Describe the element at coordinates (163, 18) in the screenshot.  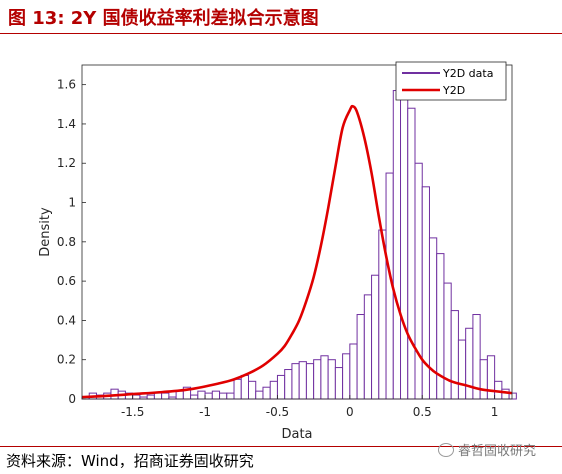
I see `figure-title: 图 13: 2Y 国债收益率利差拟合示意图` at that location.